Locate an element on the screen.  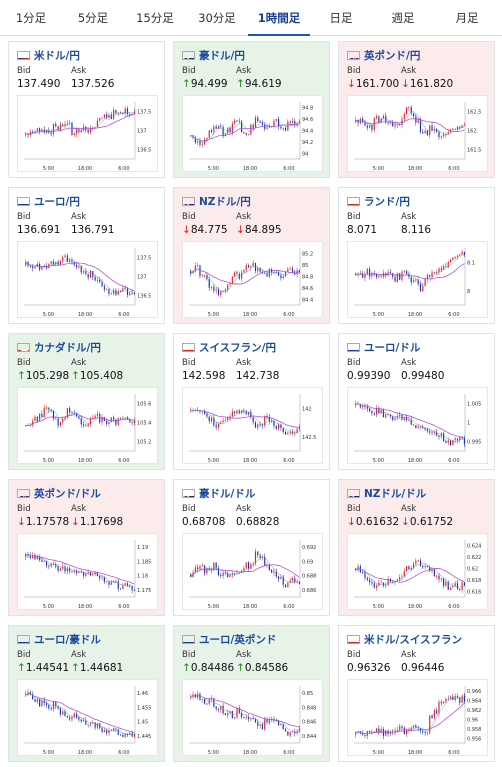
card-header: 米ドル/スイスフラン is located at coordinates (404, 639).